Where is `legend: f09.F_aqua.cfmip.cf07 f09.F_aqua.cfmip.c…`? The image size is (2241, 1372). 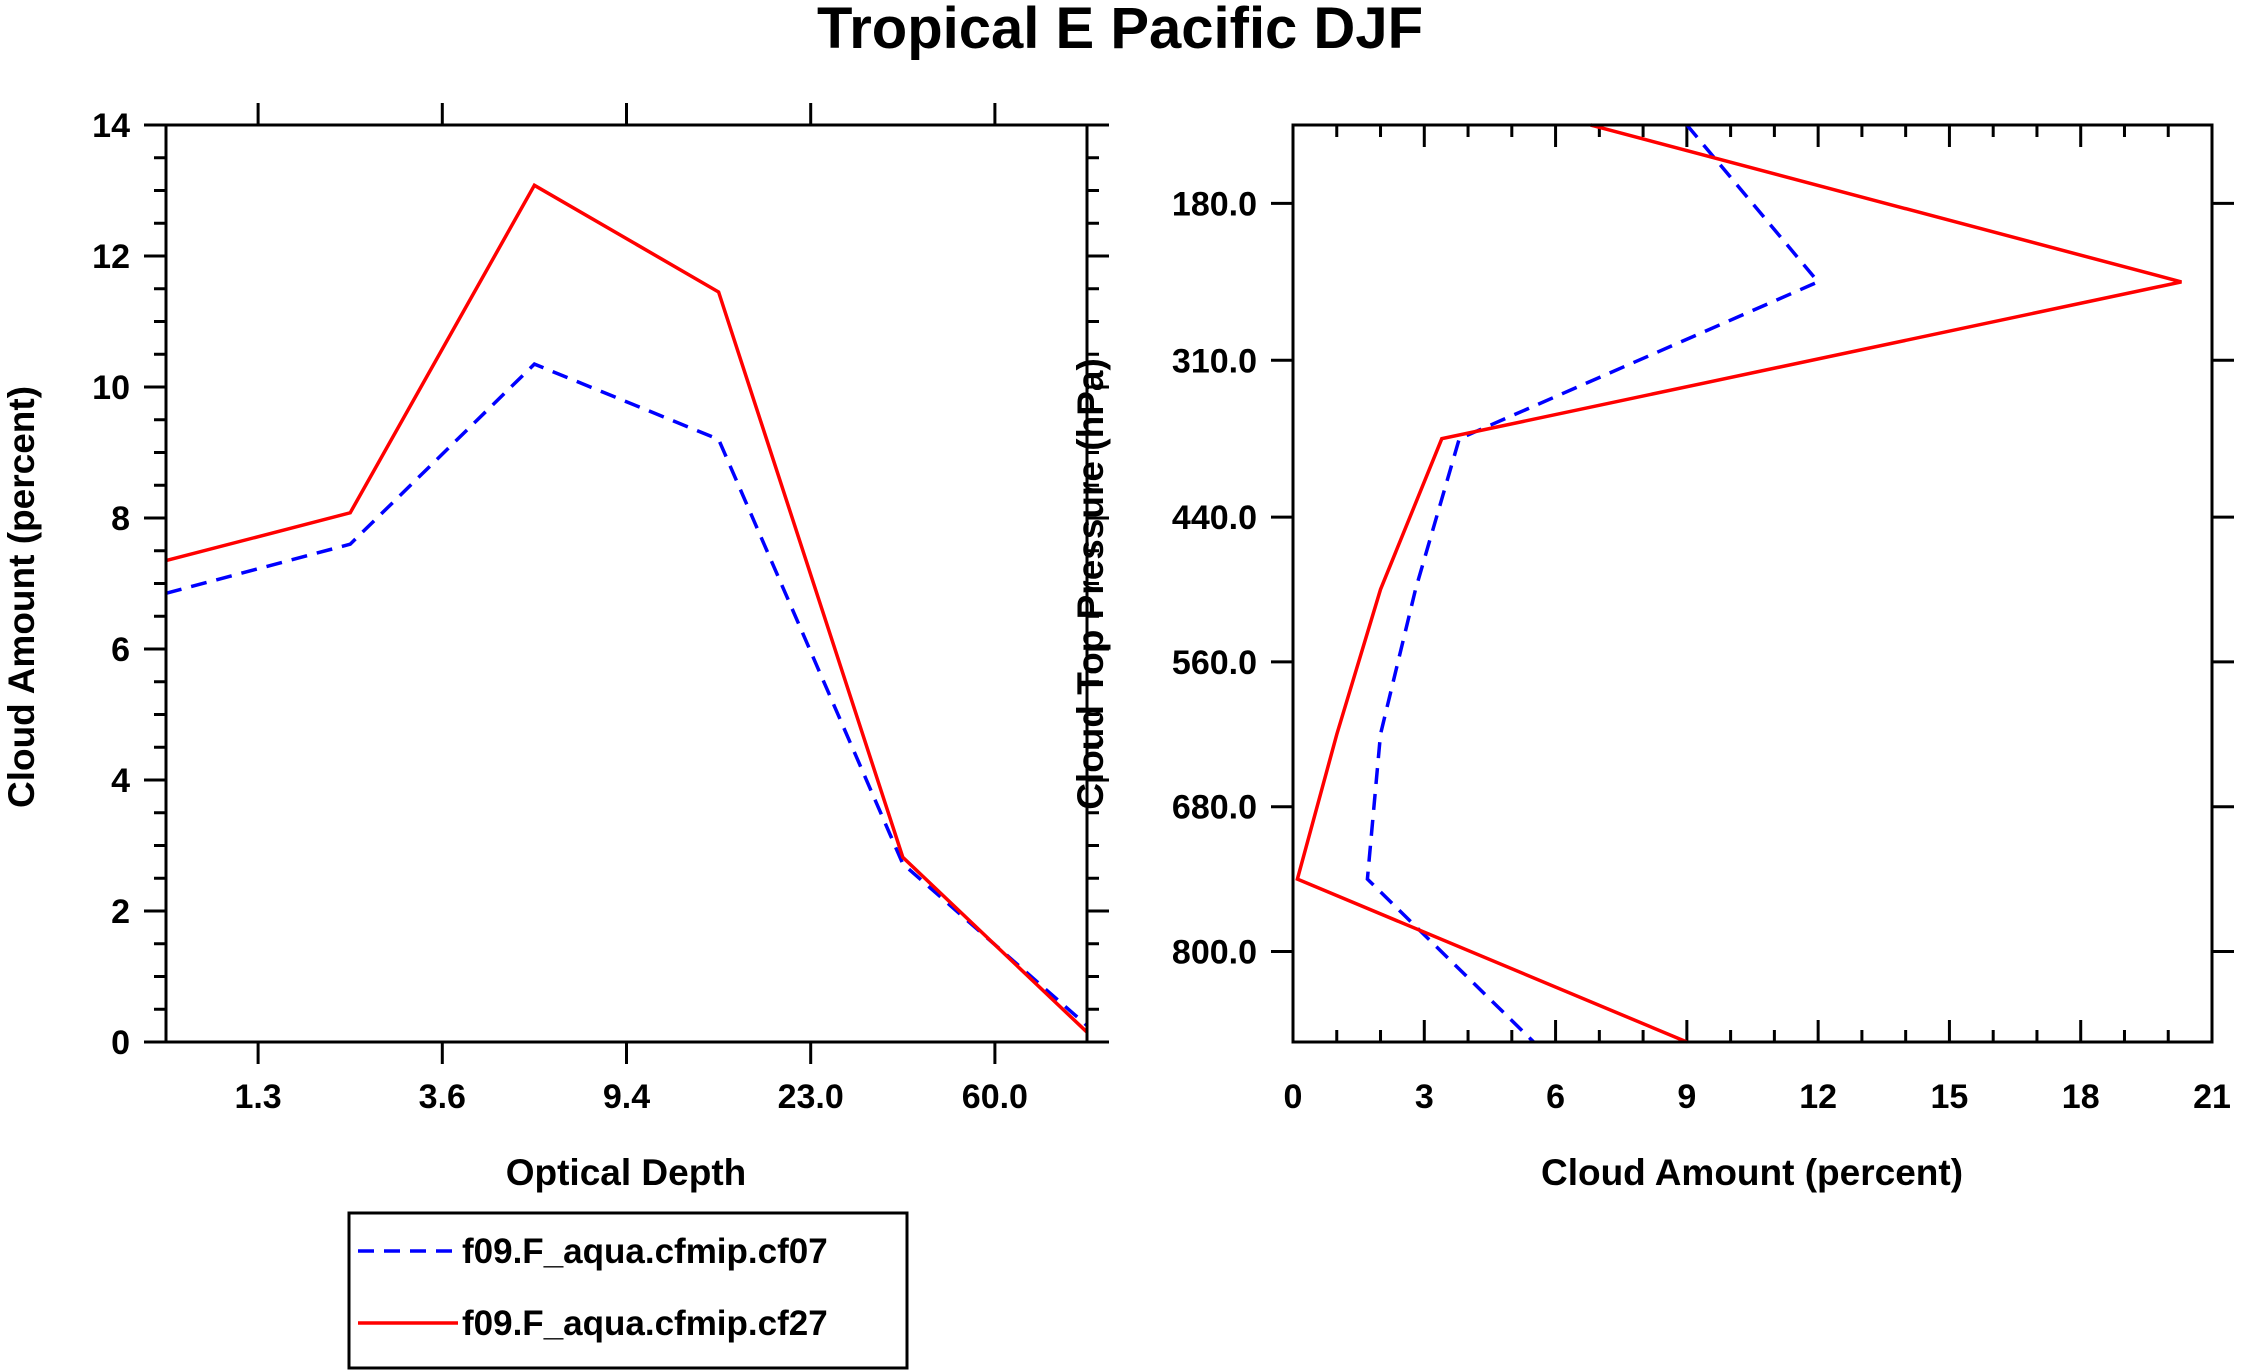
legend: f09.F_aqua.cfmip.cf07 f09.F_aqua.cfmip.c… is located at coordinates (628, 1290).